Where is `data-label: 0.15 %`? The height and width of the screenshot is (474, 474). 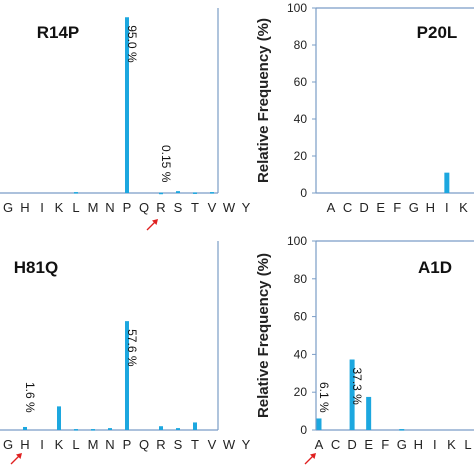
data-label: 0.15 % is located at coordinates (166, 164).